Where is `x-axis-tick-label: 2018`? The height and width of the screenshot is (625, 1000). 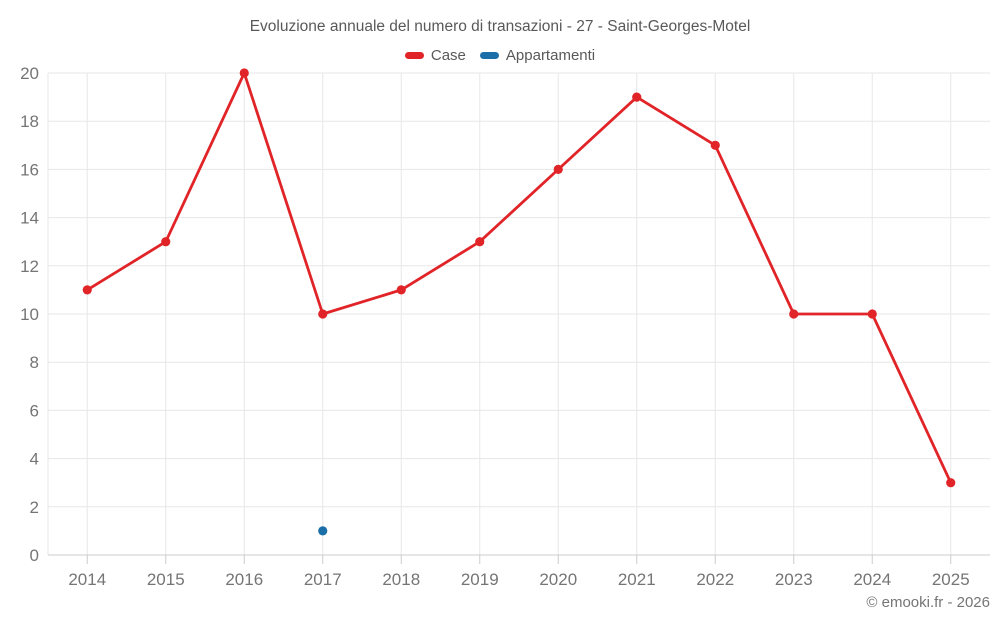
x-axis-tick-label: 2018 is located at coordinates (401, 579).